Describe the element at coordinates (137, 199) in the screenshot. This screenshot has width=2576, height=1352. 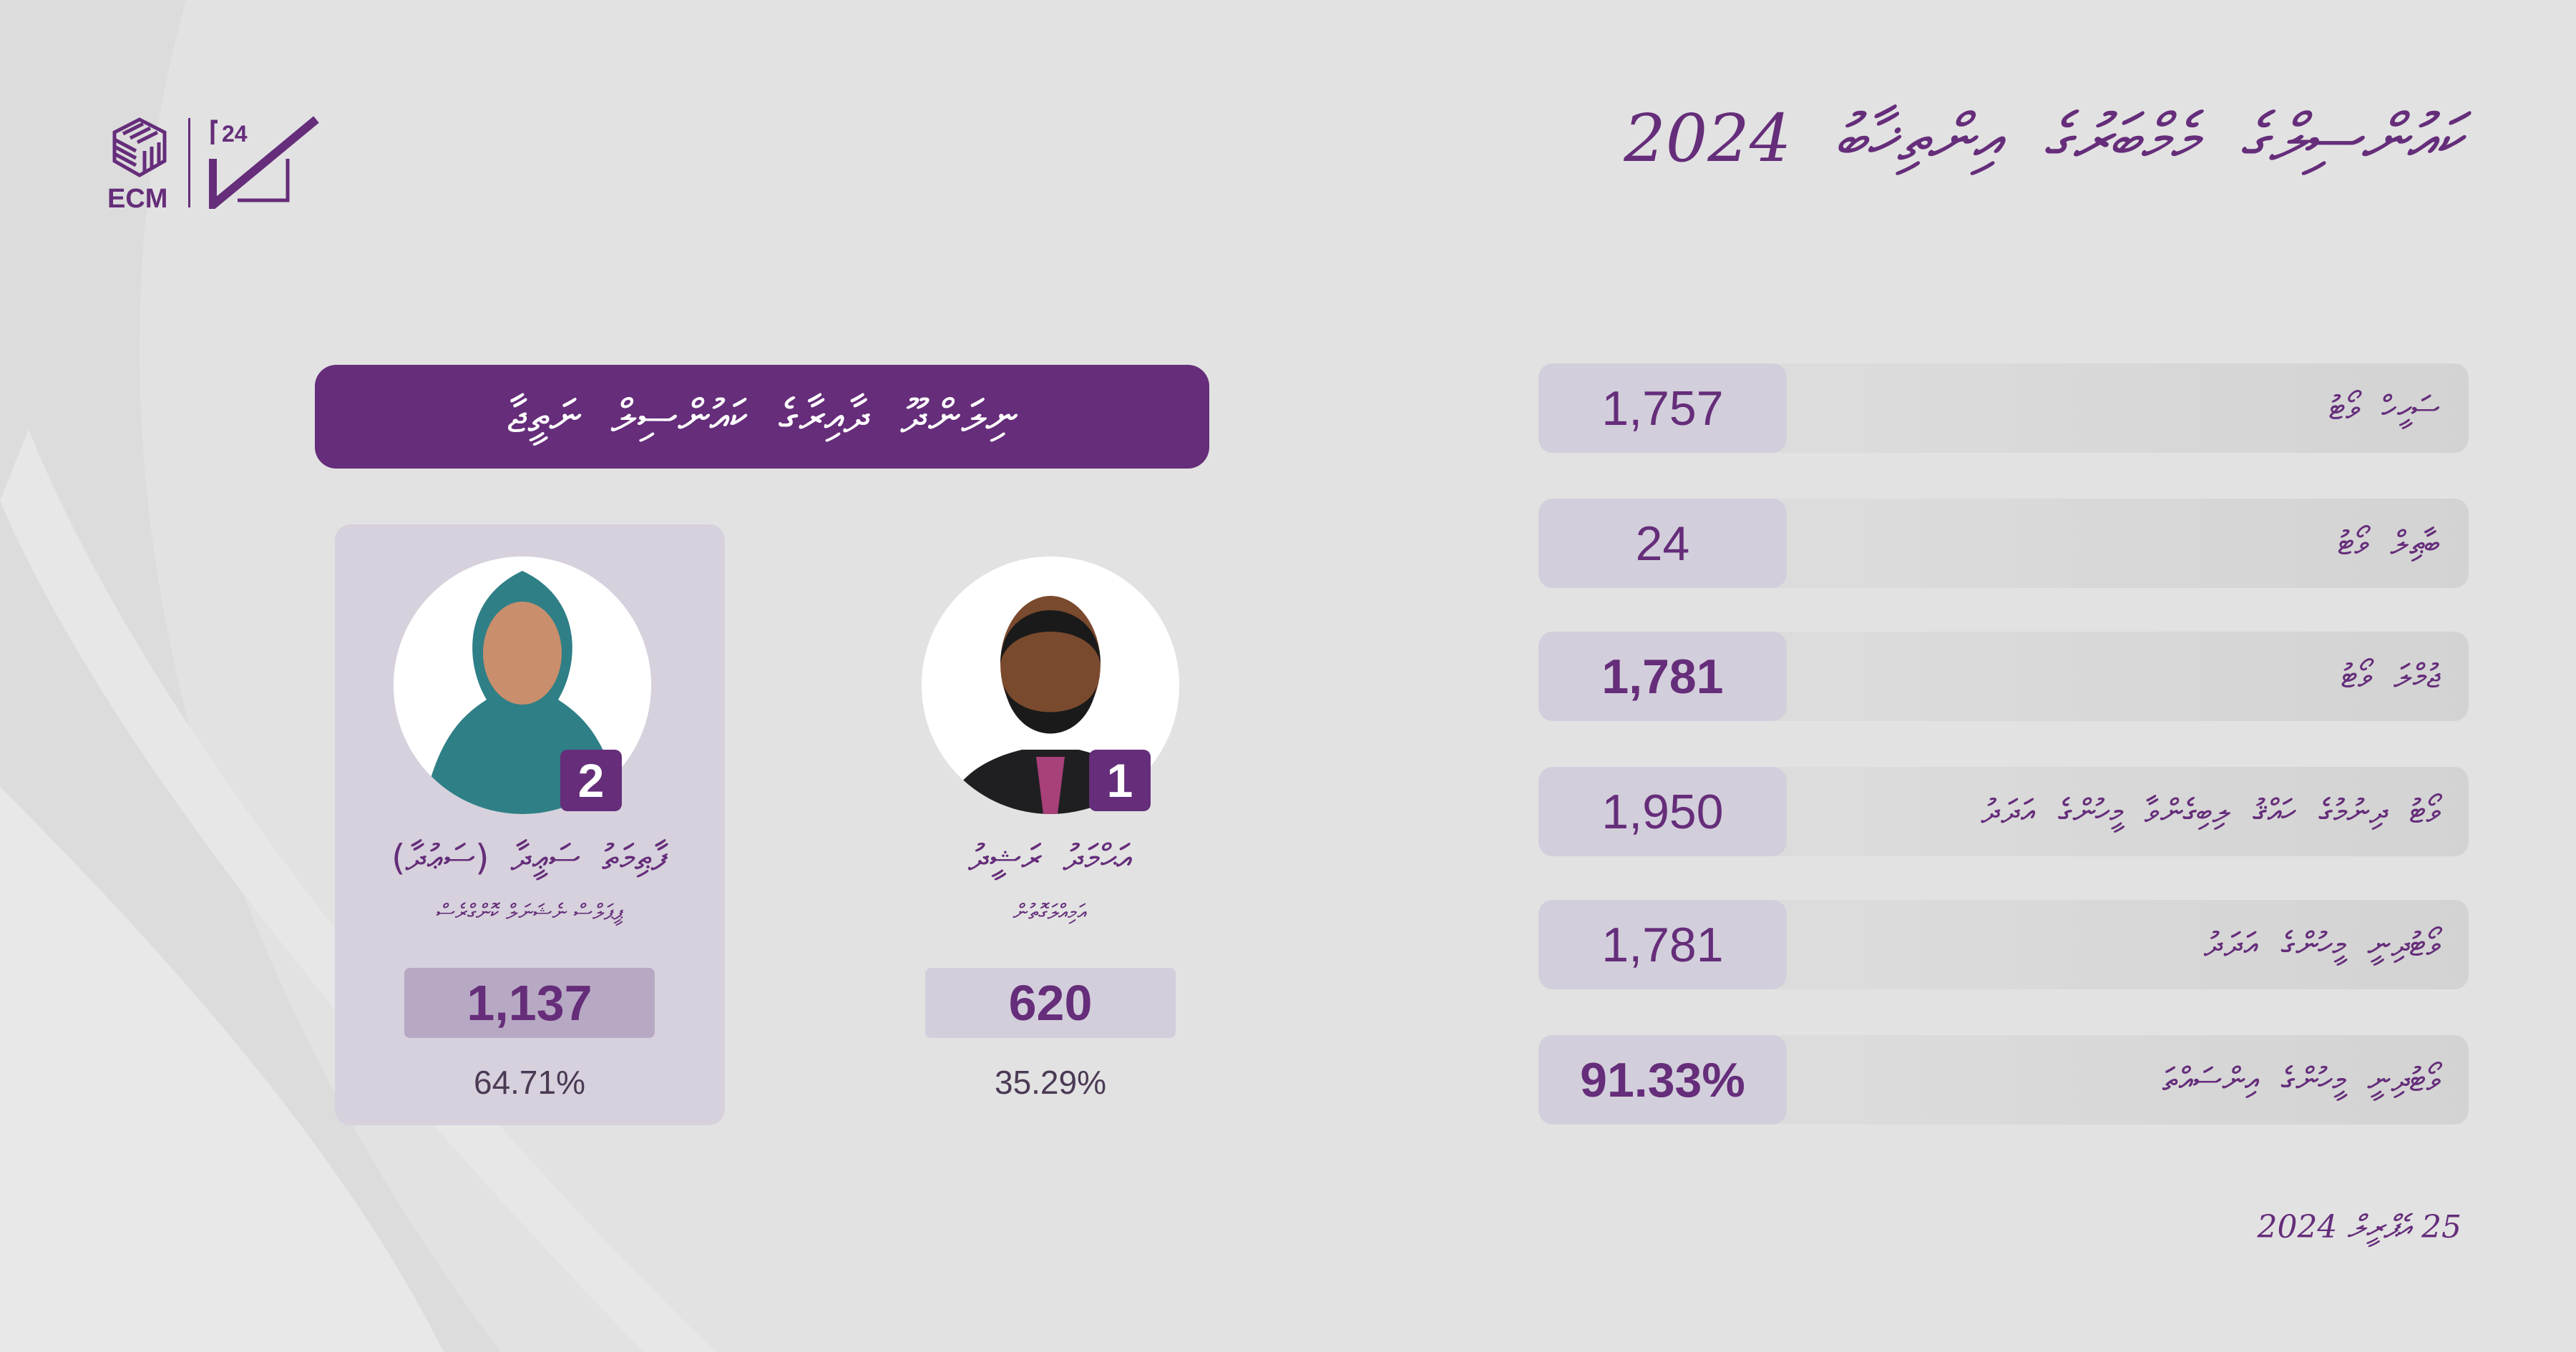
I see `ecm-logo-text: ECM` at that location.